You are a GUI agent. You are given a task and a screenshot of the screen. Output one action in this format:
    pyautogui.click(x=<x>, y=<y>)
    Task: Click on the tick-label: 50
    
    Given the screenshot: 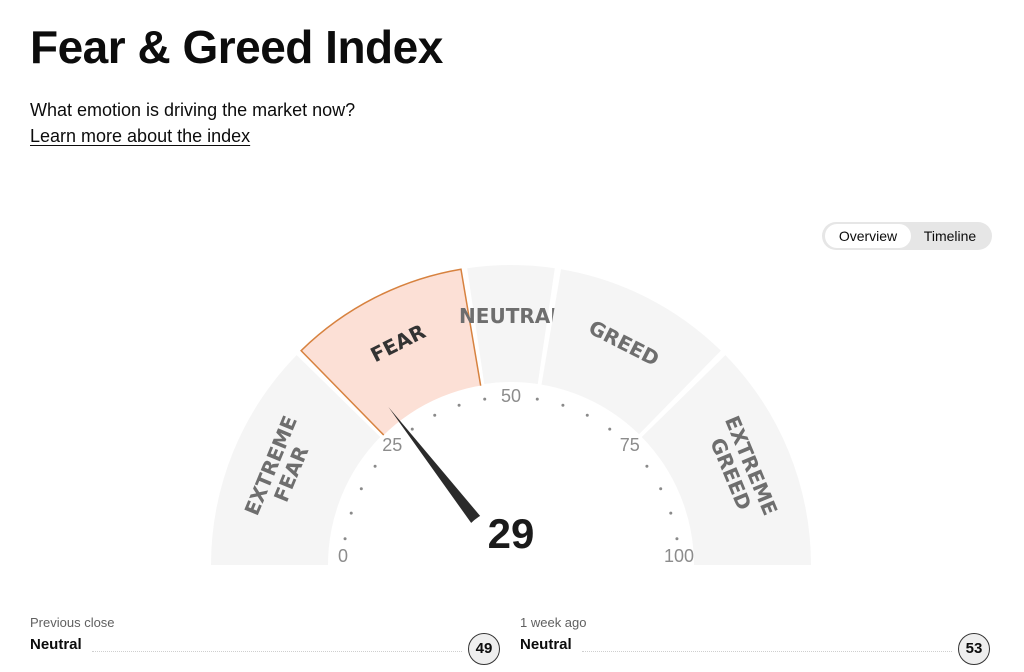 What is the action you would take?
    pyautogui.click(x=511, y=396)
    